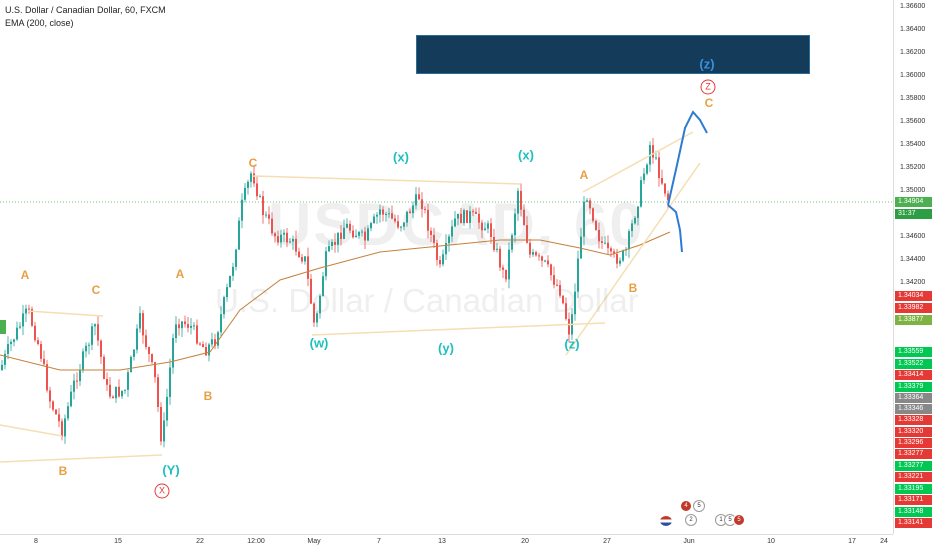  Describe the element at coordinates (613, 54) in the screenshot. I see `target-zone-rectangle` at that location.